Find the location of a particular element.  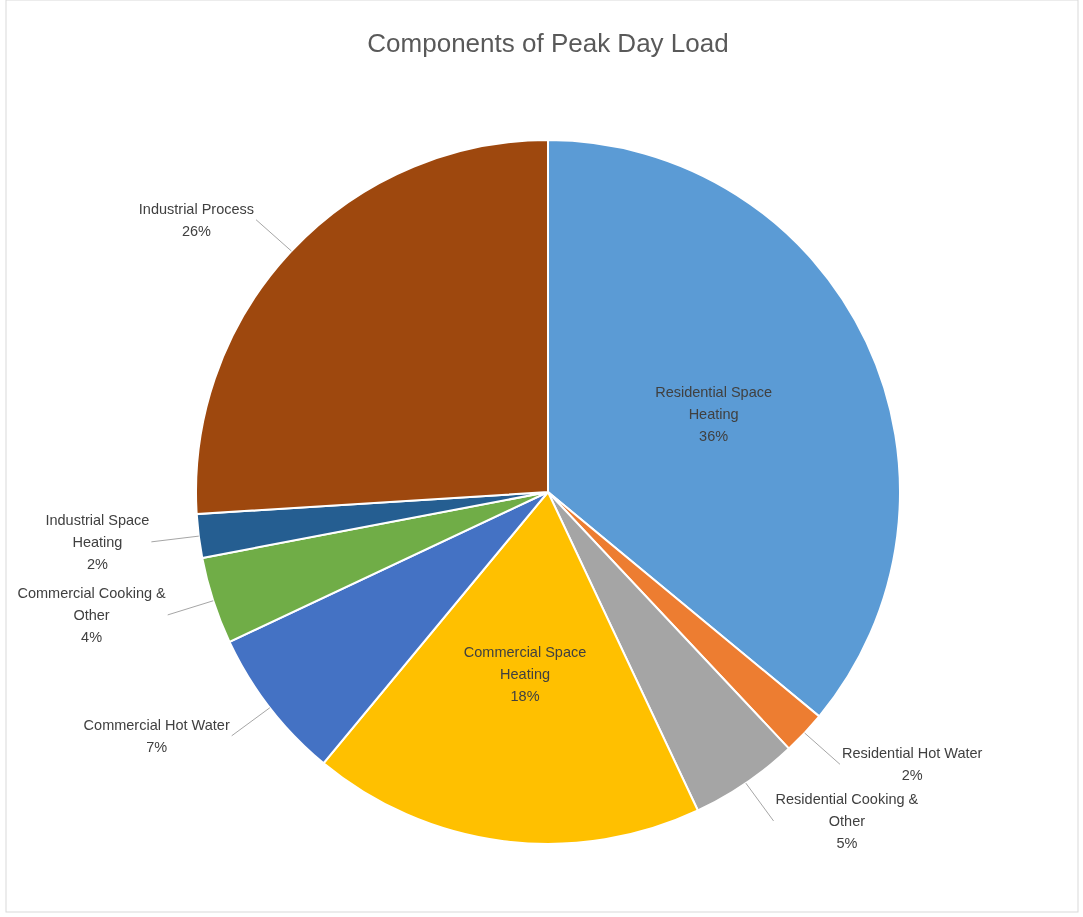

data-label: 5% is located at coordinates (847, 842).